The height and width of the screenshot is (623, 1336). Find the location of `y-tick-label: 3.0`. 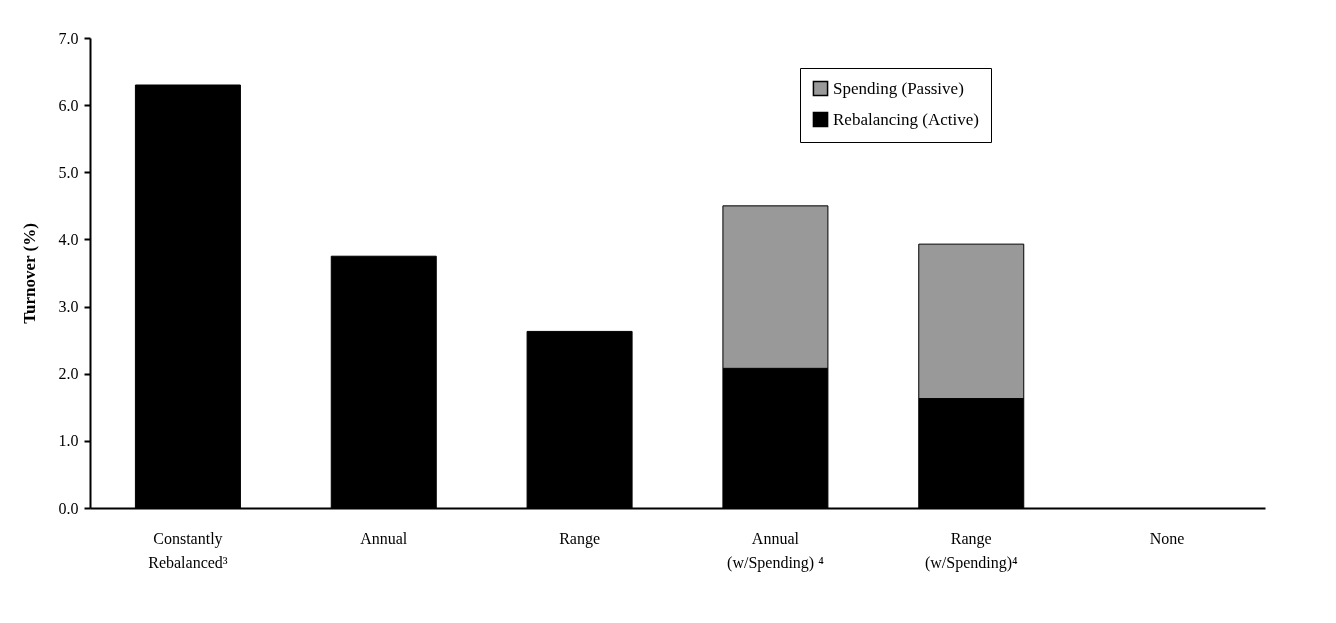

y-tick-label: 3.0 is located at coordinates (68, 307).